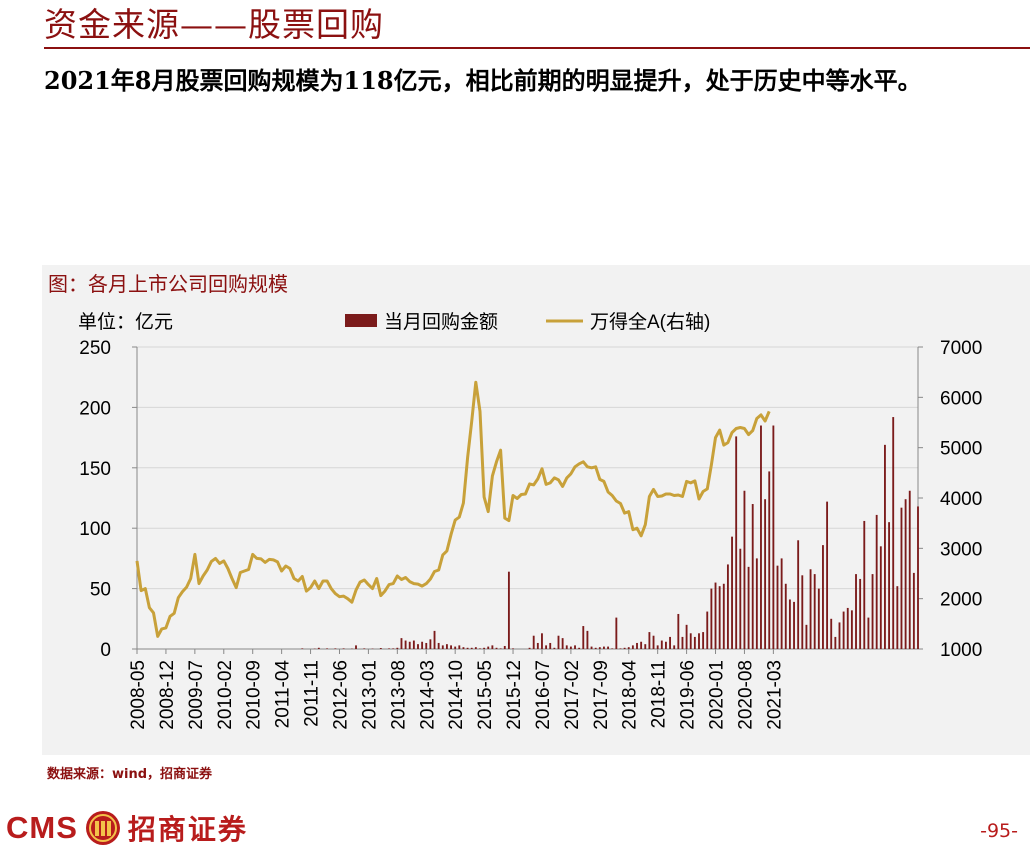 This screenshot has width=1030, height=849. Describe the element at coordinates (214, 24) in the screenshot. I see `page-title: 资金来源——股票回购` at that location.